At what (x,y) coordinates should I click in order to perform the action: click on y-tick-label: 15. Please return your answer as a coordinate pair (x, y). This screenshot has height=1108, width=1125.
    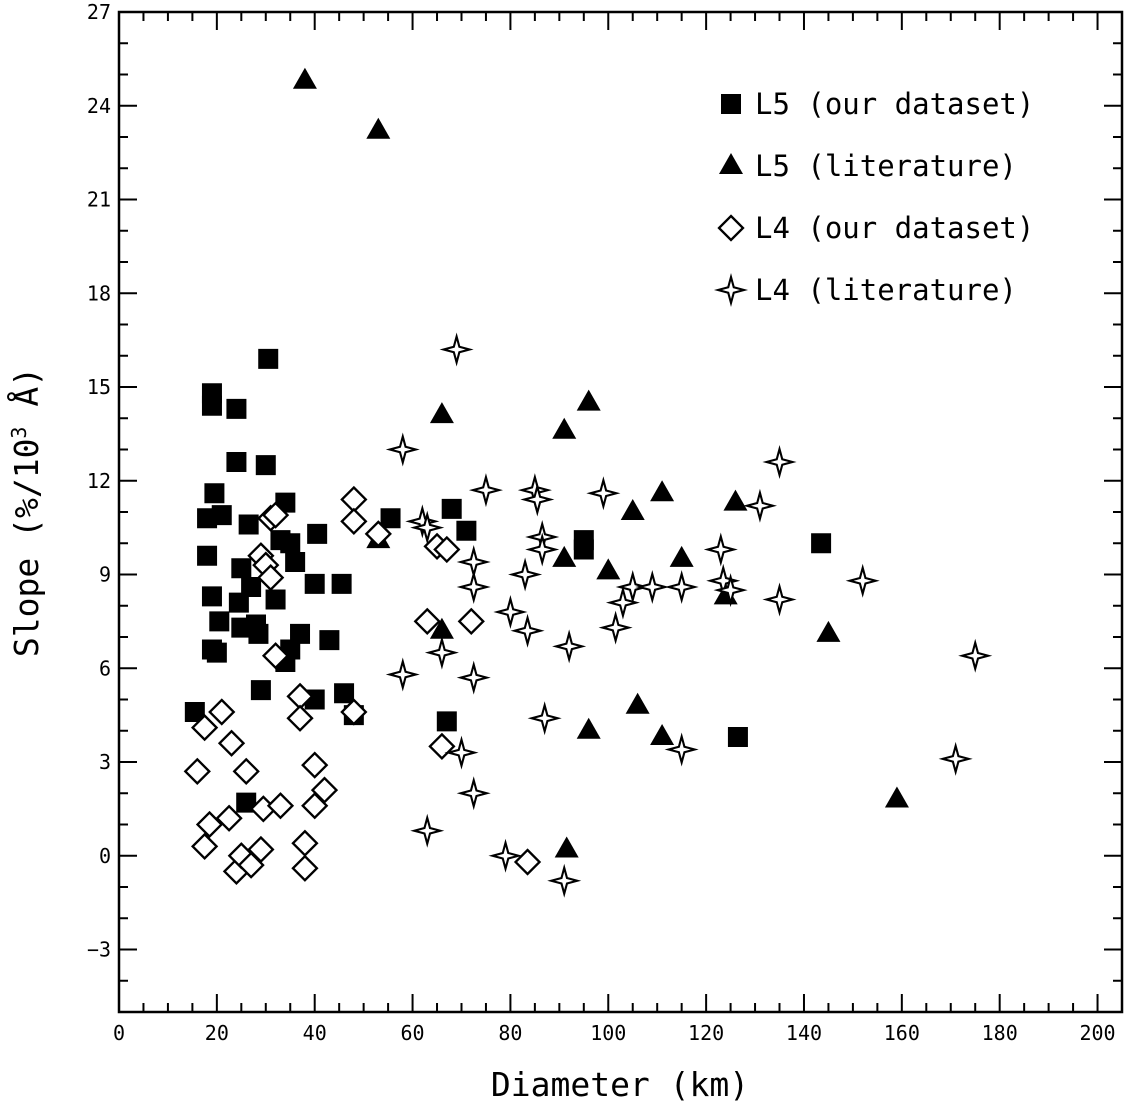
    Looking at the image, I should click on (99, 387).